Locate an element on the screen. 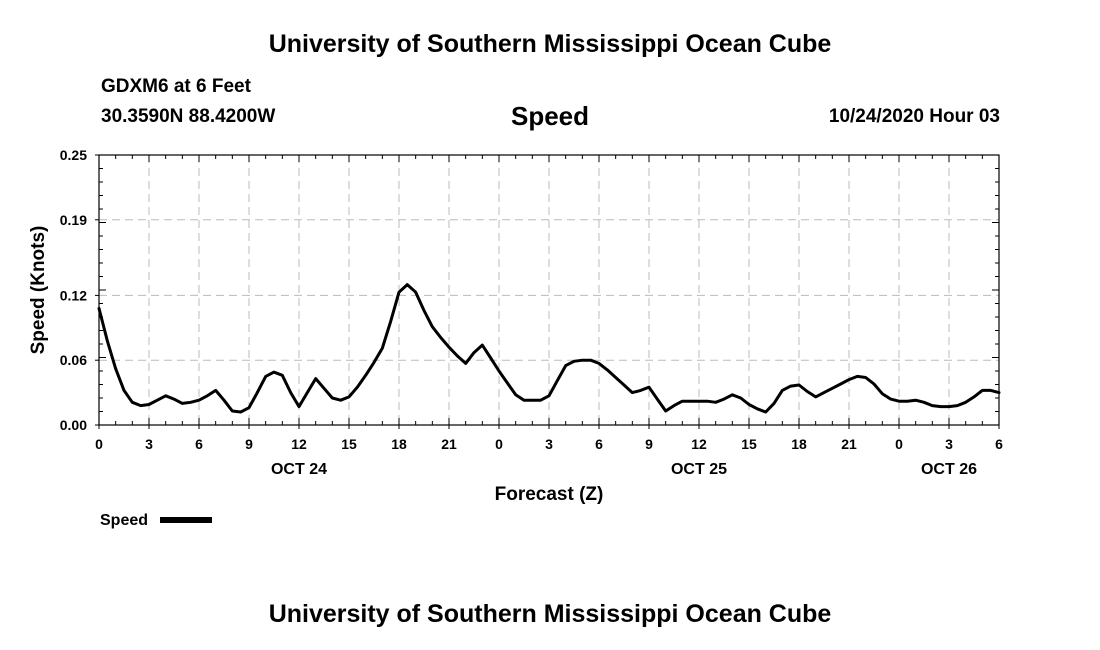 Image resolution: width=1100 pixels, height=650 pixels. y-tick-label: 0.00 is located at coordinates (73, 425).